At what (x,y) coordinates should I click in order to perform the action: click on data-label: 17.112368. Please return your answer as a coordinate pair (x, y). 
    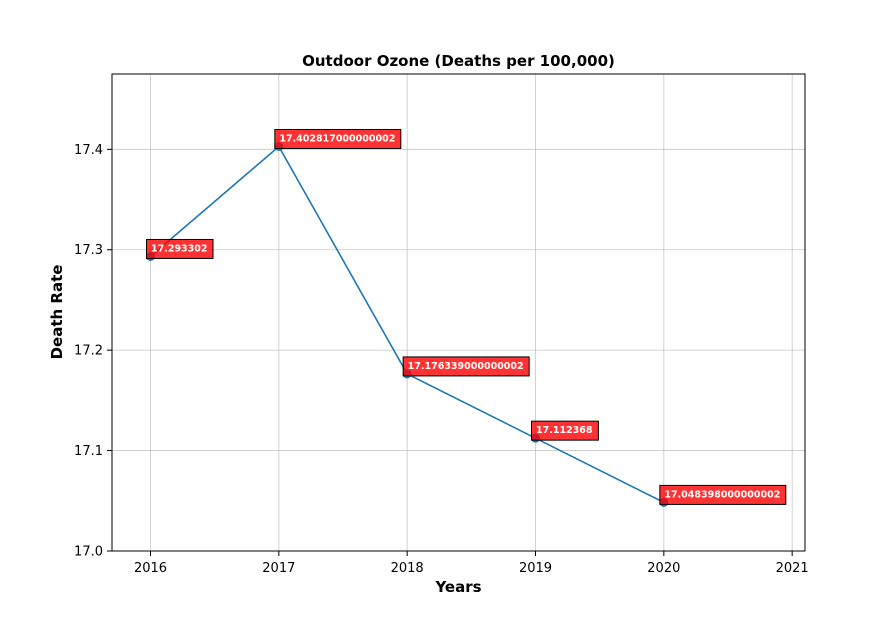
    Looking at the image, I should click on (565, 430).